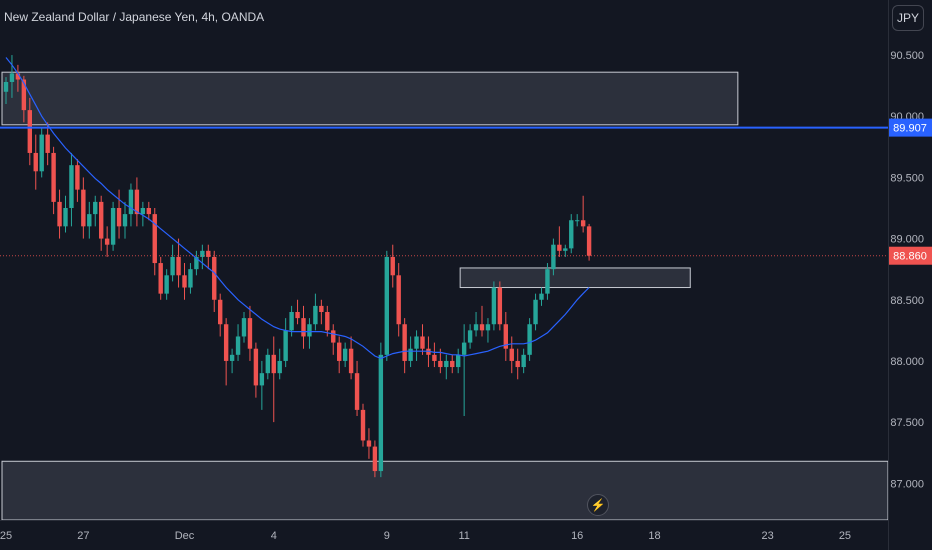 This screenshot has width=932, height=550. I want to click on price-label-bg, so click(910, 127).